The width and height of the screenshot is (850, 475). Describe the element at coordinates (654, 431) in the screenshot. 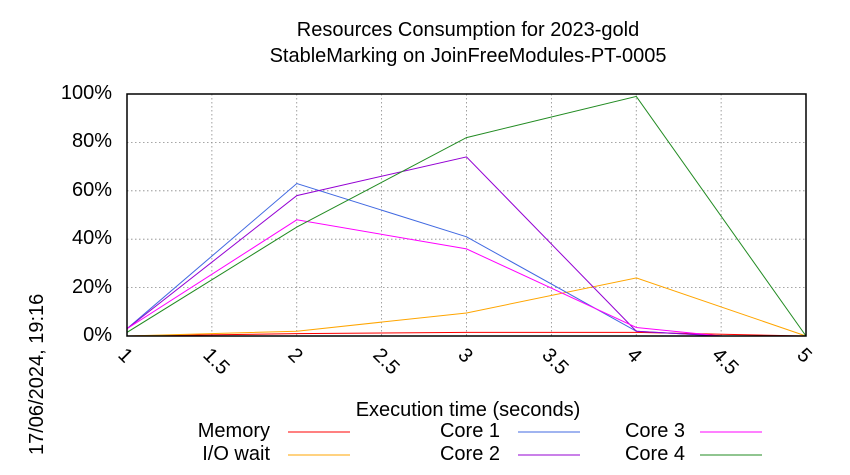

I see `legend-label: Core 3` at that location.